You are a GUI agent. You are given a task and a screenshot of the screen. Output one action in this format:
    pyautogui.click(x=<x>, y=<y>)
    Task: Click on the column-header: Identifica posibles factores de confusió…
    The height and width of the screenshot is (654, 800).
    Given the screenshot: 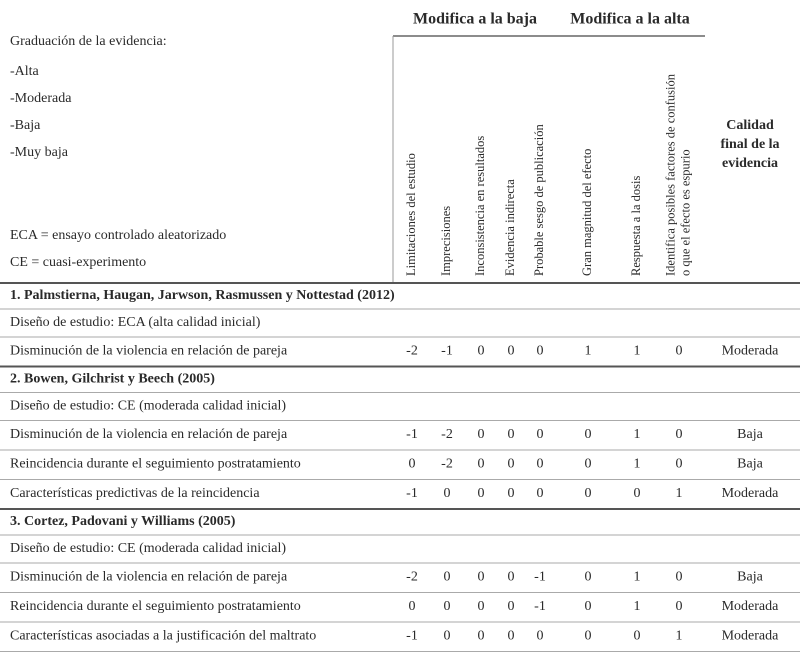 What is the action you would take?
    pyautogui.click(x=670, y=174)
    